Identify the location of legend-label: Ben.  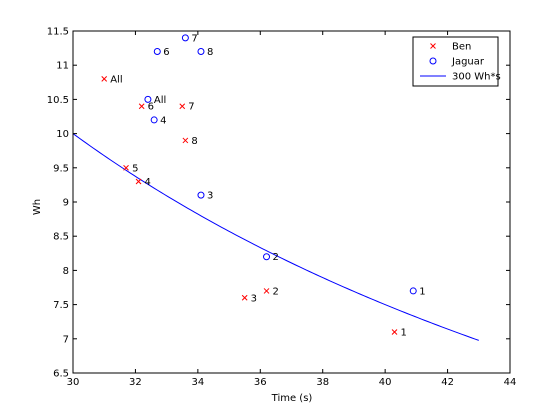
(461, 47).